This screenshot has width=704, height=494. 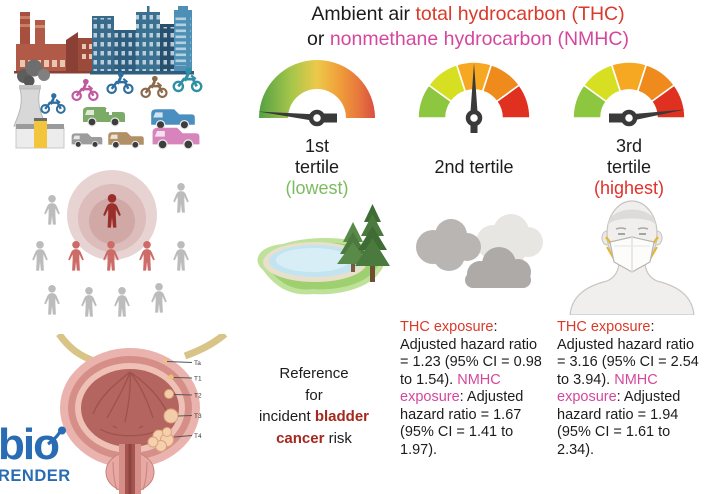 I want to click on cloud-dark, so click(x=498, y=267).